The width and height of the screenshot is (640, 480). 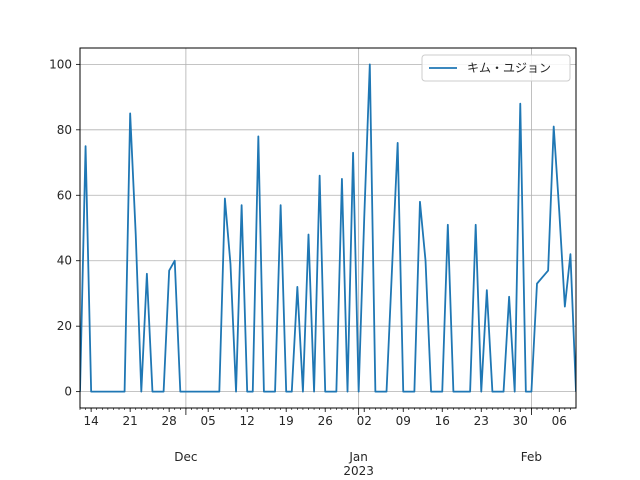 I want to click on y-tick-label: 60, so click(x=64, y=195).